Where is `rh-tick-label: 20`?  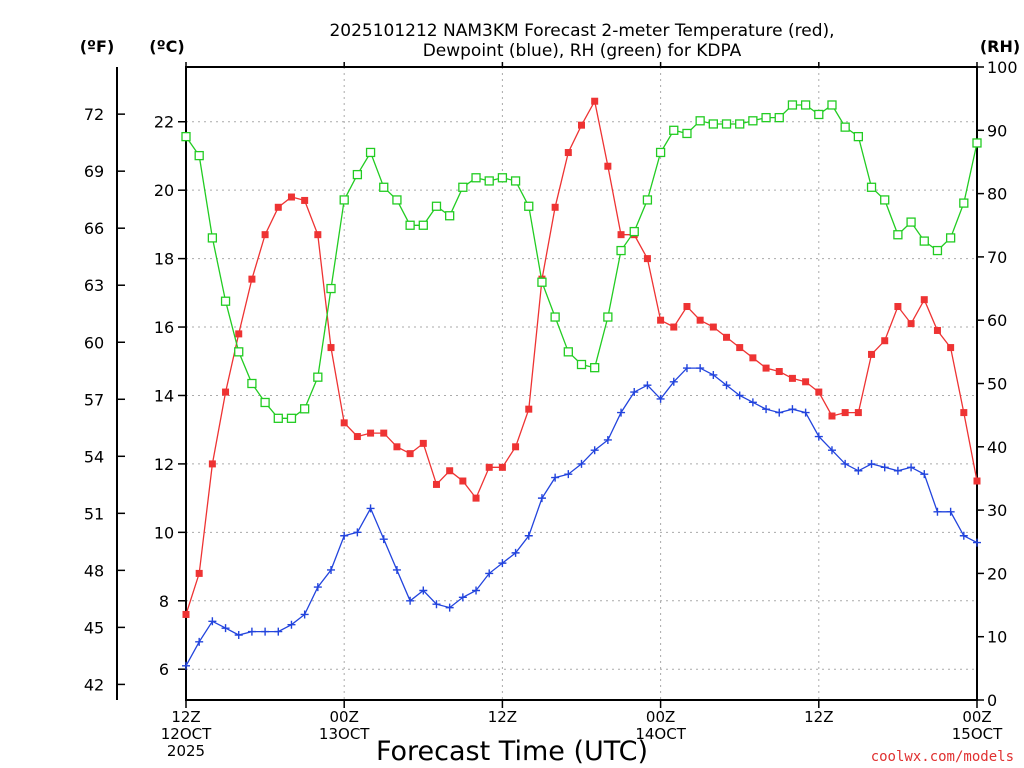
rh-tick-label: 20 is located at coordinates (997, 573).